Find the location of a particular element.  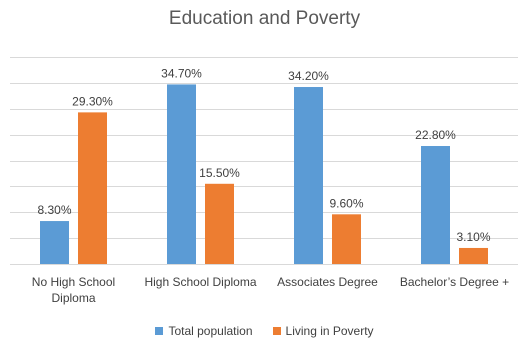

category-label: High School Diploma is located at coordinates (200, 282).